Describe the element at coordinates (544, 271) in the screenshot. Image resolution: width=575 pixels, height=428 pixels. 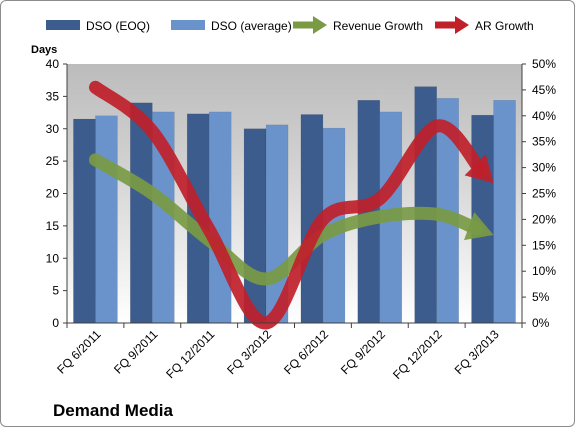
I see `y2-tick-label: 10%` at that location.